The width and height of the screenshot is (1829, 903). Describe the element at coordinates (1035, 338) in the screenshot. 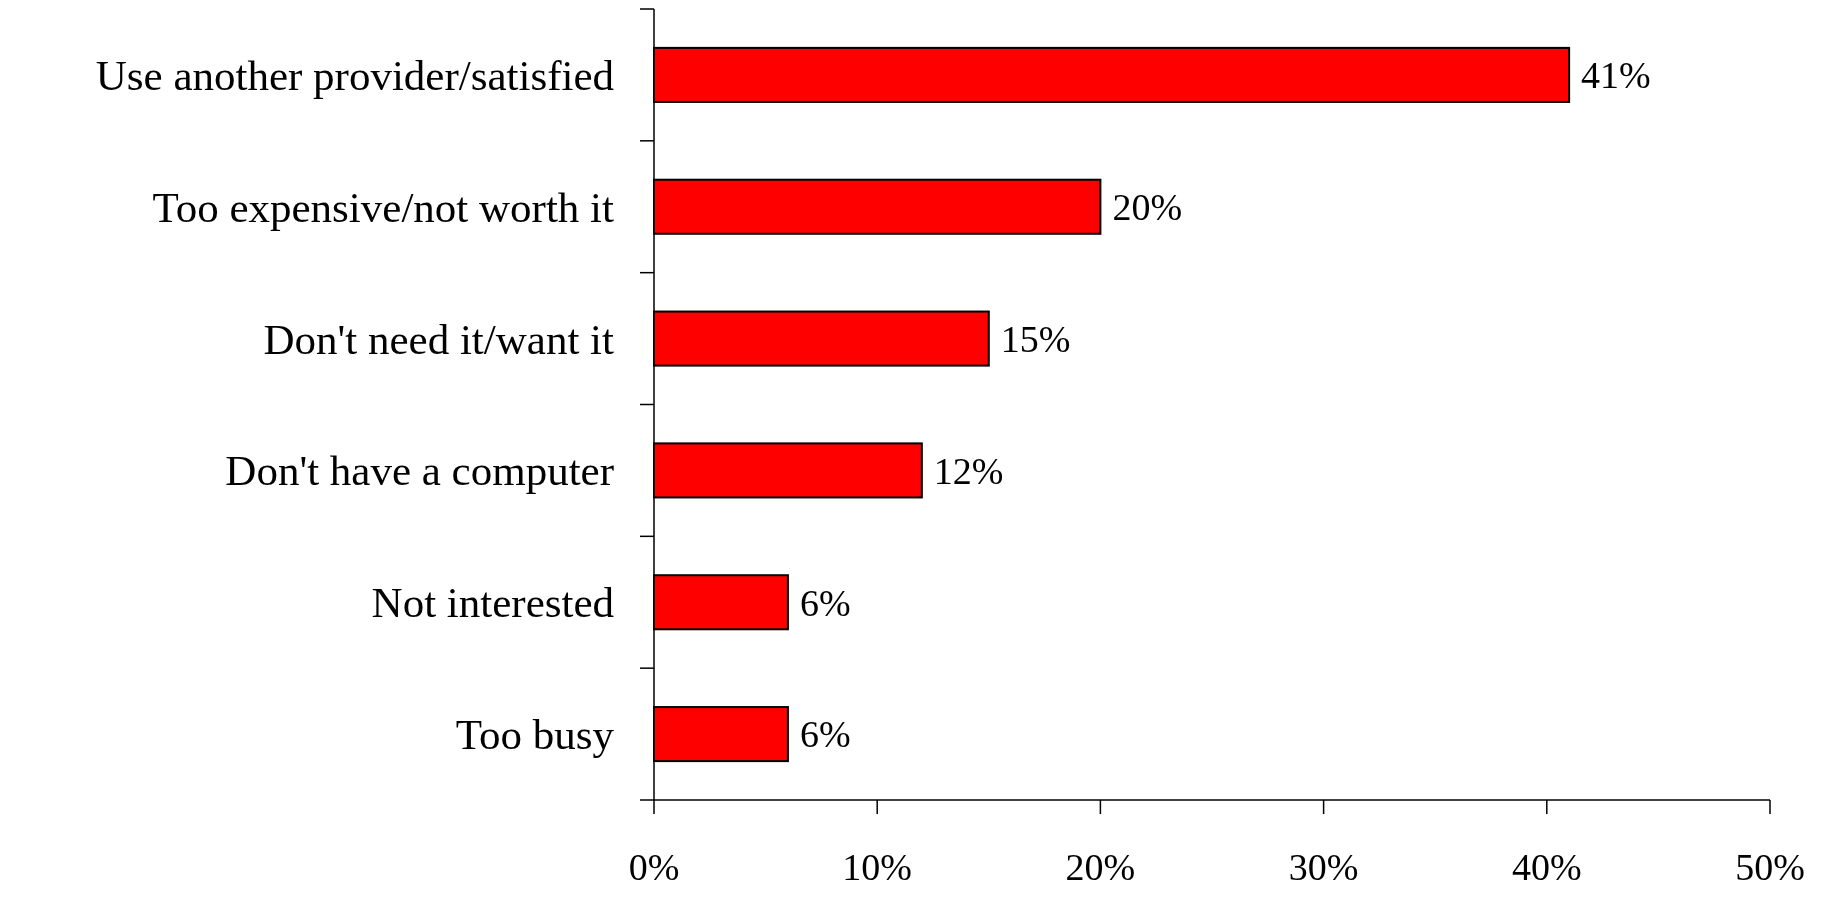

I see `data-label: 15%` at that location.